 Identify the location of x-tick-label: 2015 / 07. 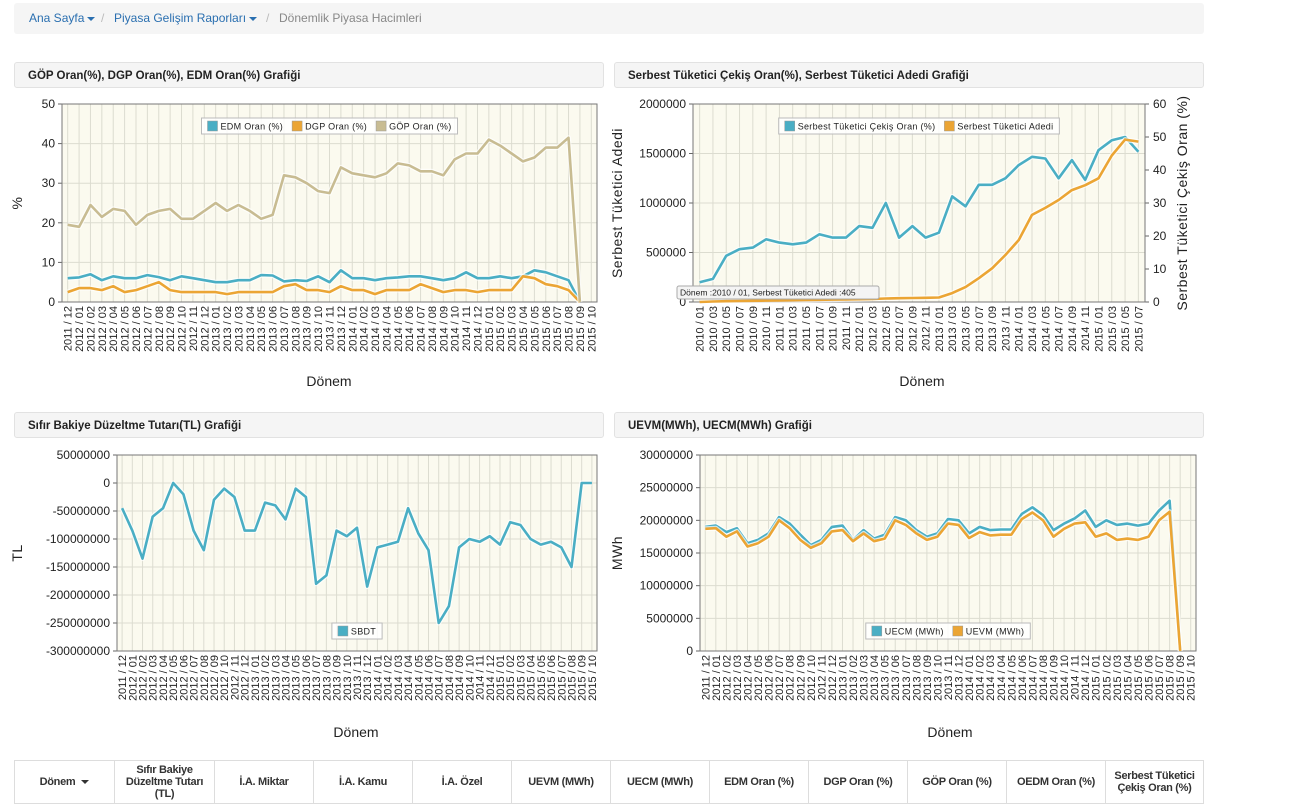
(562, 678).